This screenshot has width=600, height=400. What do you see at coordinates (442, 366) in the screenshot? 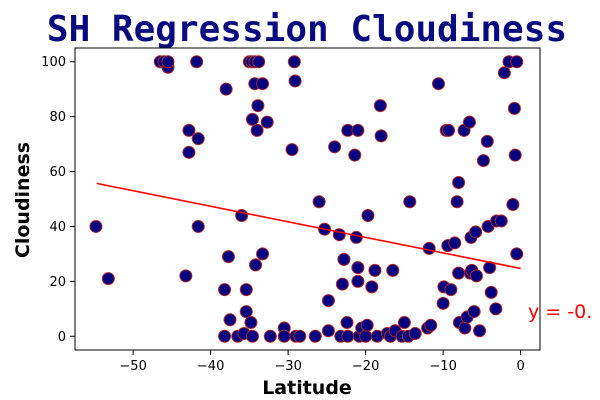
I see `x-tick-label: −10` at bounding box center [442, 366].